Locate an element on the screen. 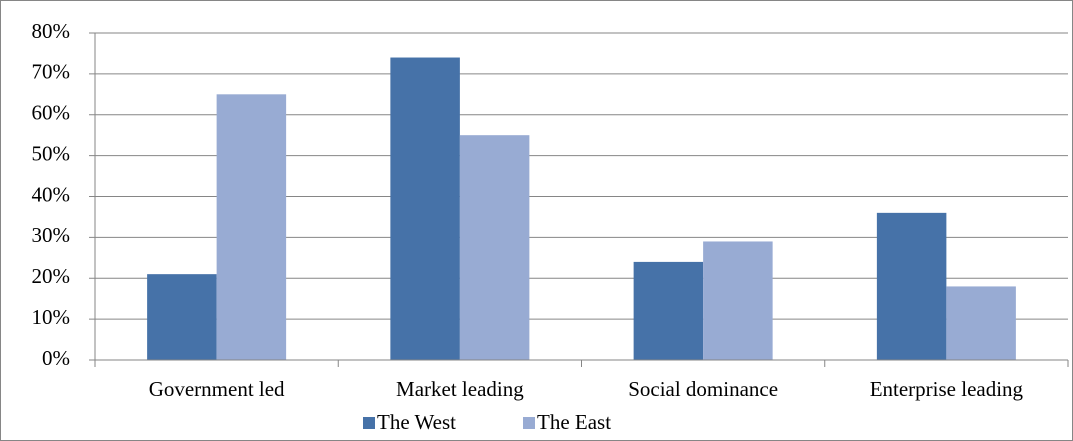 The height and width of the screenshot is (441, 1073). y-tick-label: 50% is located at coordinates (51, 153).